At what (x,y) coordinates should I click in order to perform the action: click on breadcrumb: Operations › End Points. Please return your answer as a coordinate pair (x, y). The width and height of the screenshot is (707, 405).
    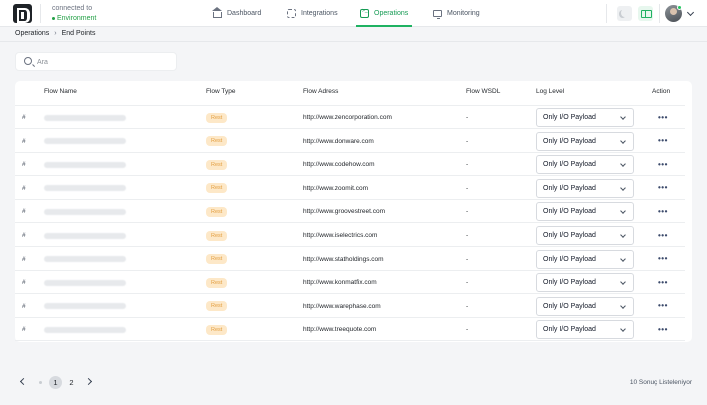
    Looking at the image, I should click on (55, 33).